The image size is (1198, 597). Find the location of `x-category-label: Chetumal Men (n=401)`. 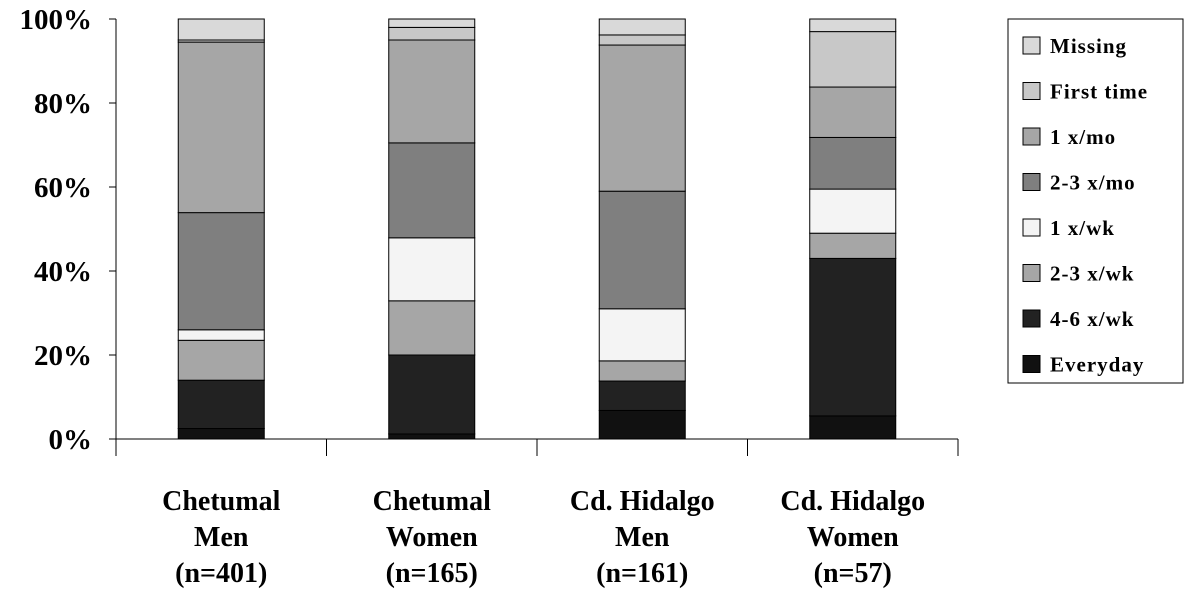

x-category-label: Chetumal Men (n=401) is located at coordinates (221, 537).